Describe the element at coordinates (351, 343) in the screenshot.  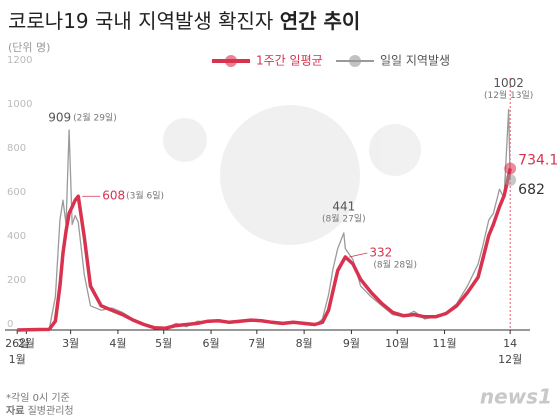
I see `x-tick-label: 9월` at that location.